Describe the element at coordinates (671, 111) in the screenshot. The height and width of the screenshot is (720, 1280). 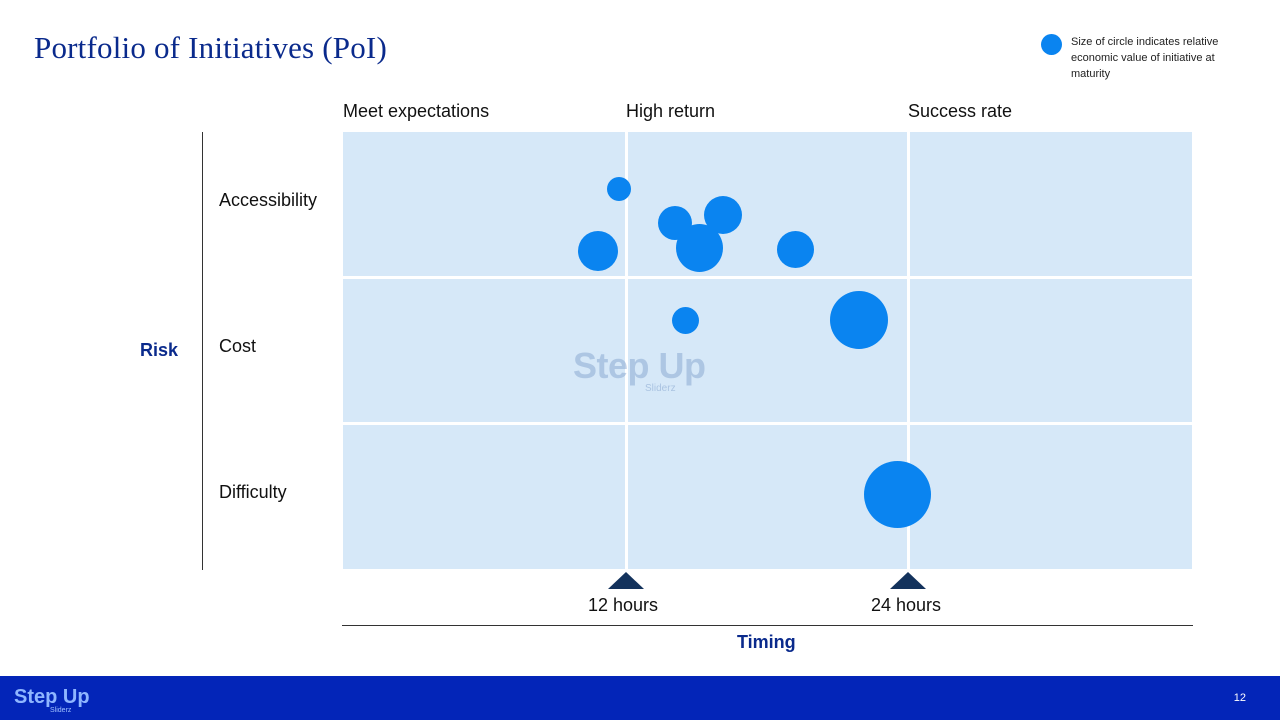
I see `column-header-high-return: High return` at that location.